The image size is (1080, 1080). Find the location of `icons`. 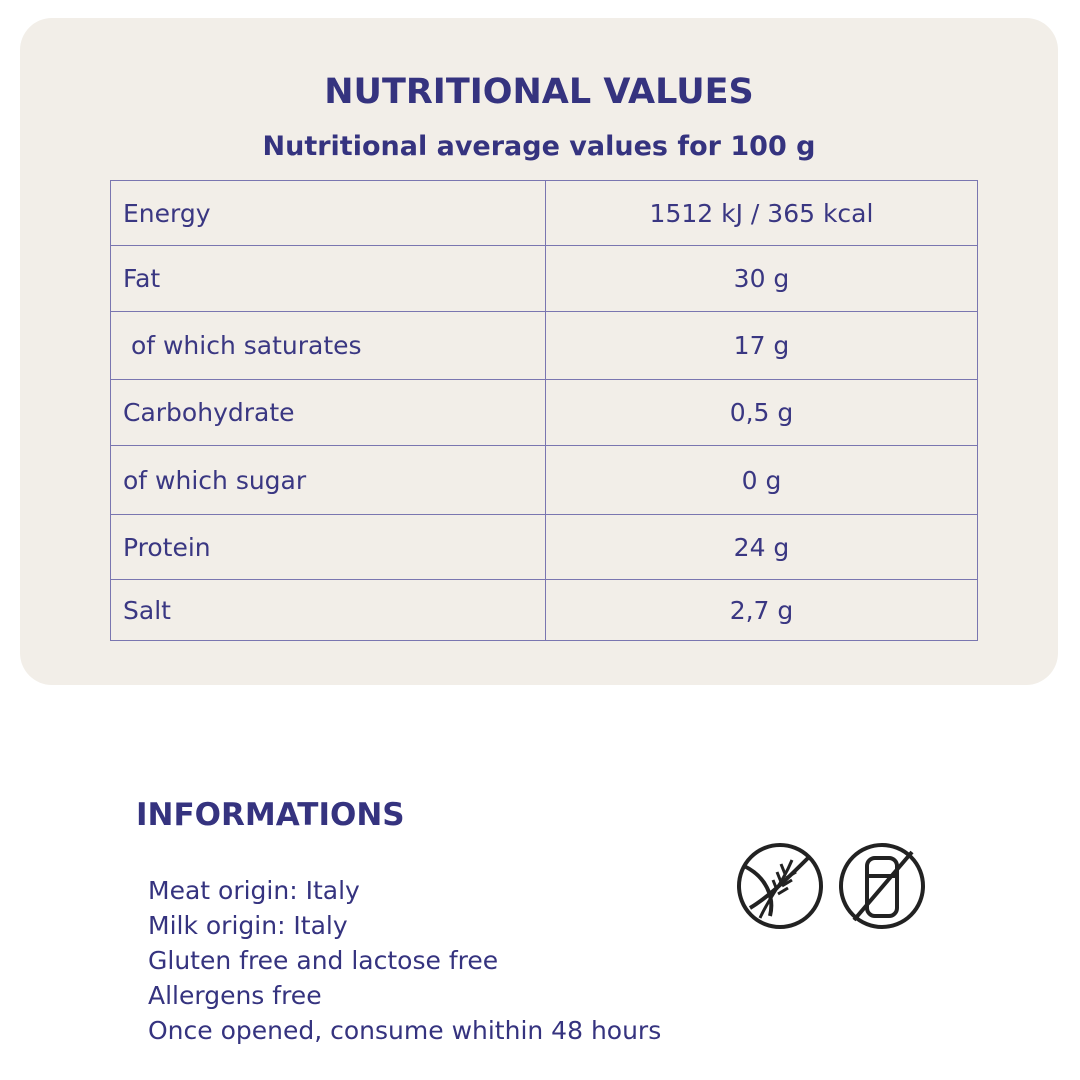

icons is located at coordinates (831, 886).